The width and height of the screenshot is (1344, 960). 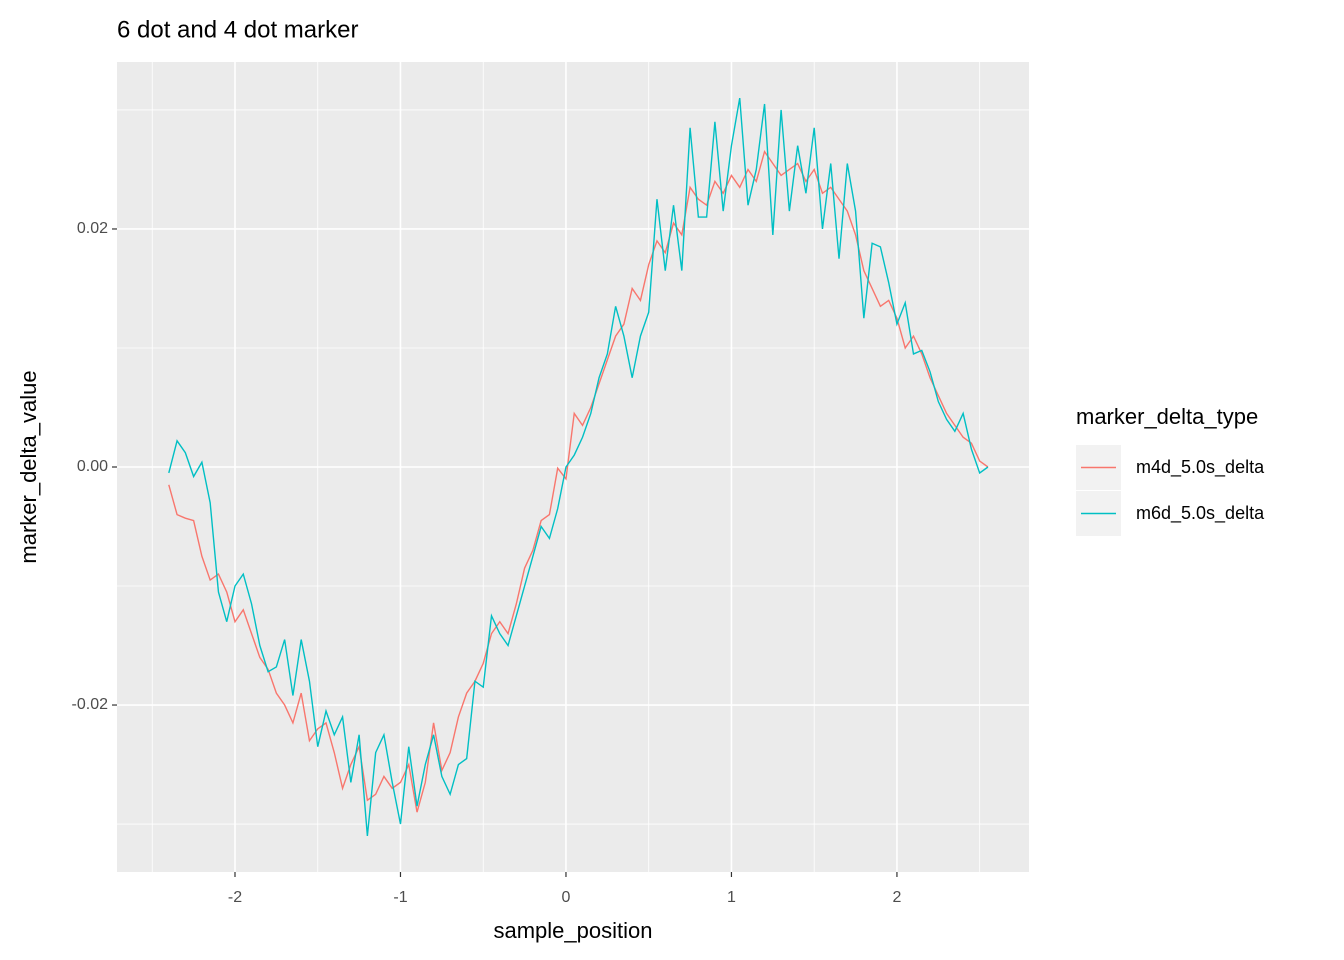 What do you see at coordinates (28, 466) in the screenshot?
I see `y-axis-label: marker_delta_value` at bounding box center [28, 466].